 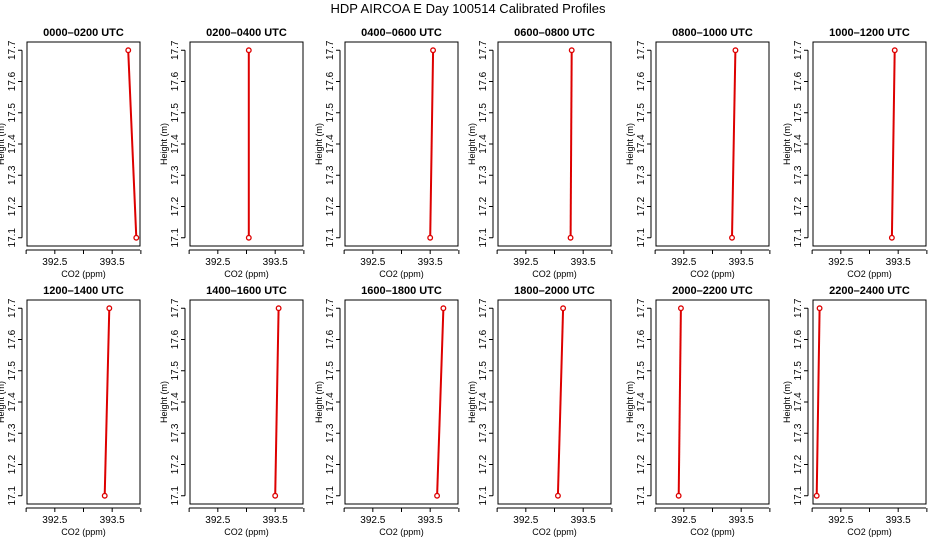 I want to click on panel-title: 1600–1800 UTC, so click(x=401, y=291).